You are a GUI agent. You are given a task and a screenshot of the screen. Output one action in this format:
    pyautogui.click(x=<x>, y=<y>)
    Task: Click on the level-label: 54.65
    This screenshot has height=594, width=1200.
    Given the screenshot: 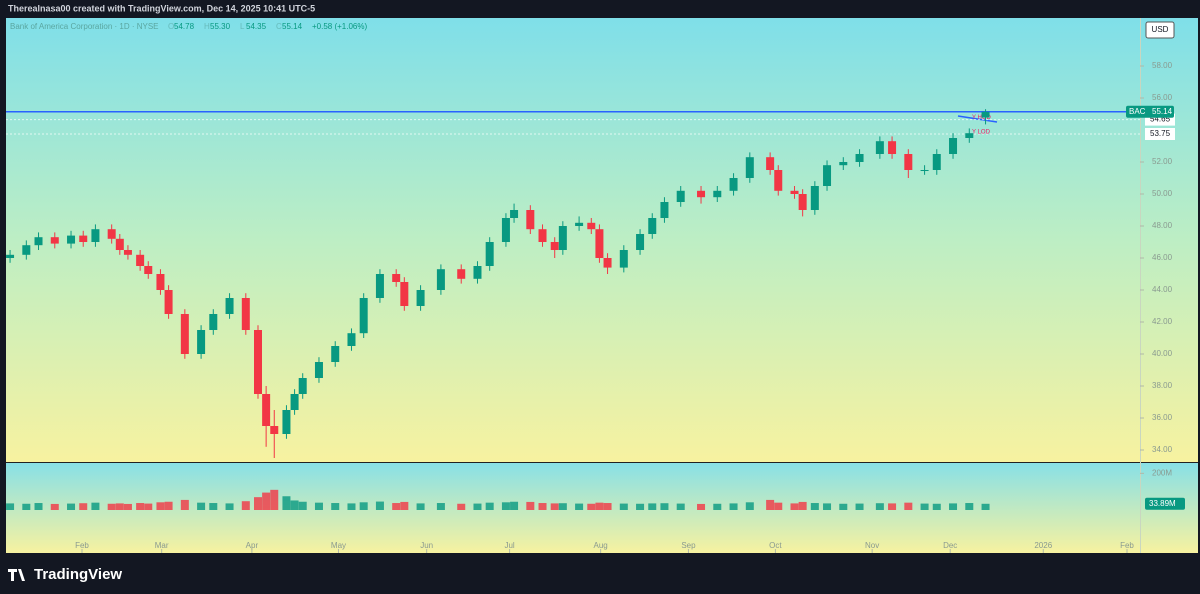 What is the action you would take?
    pyautogui.click(x=1160, y=119)
    